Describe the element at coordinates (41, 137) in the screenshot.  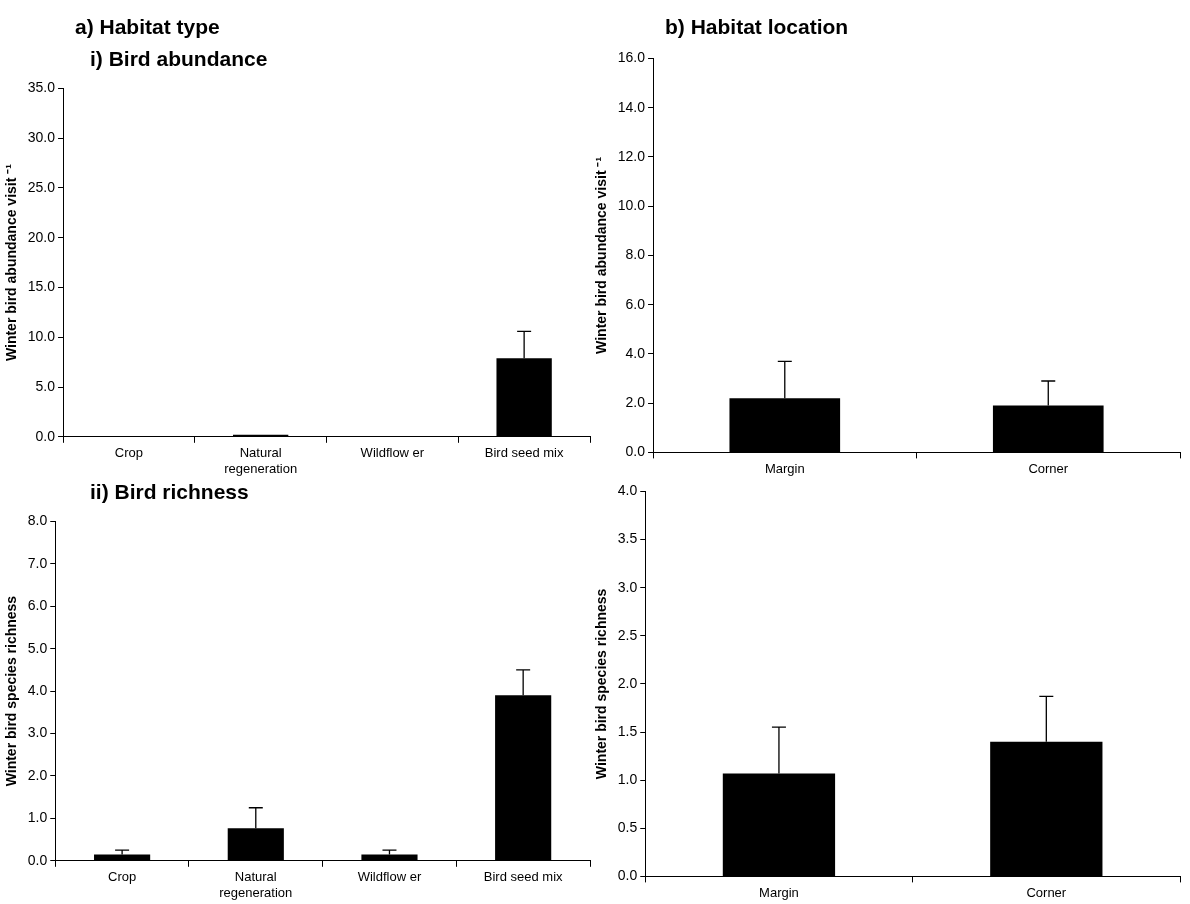
I see `y-tick-label: 30.0` at that location.